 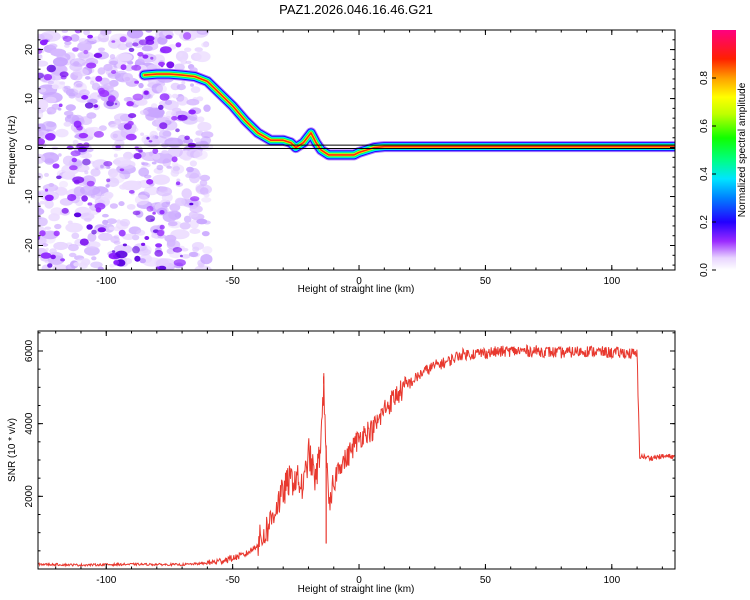 I want to click on colorbar-tick-label: 0.0, so click(x=704, y=270).